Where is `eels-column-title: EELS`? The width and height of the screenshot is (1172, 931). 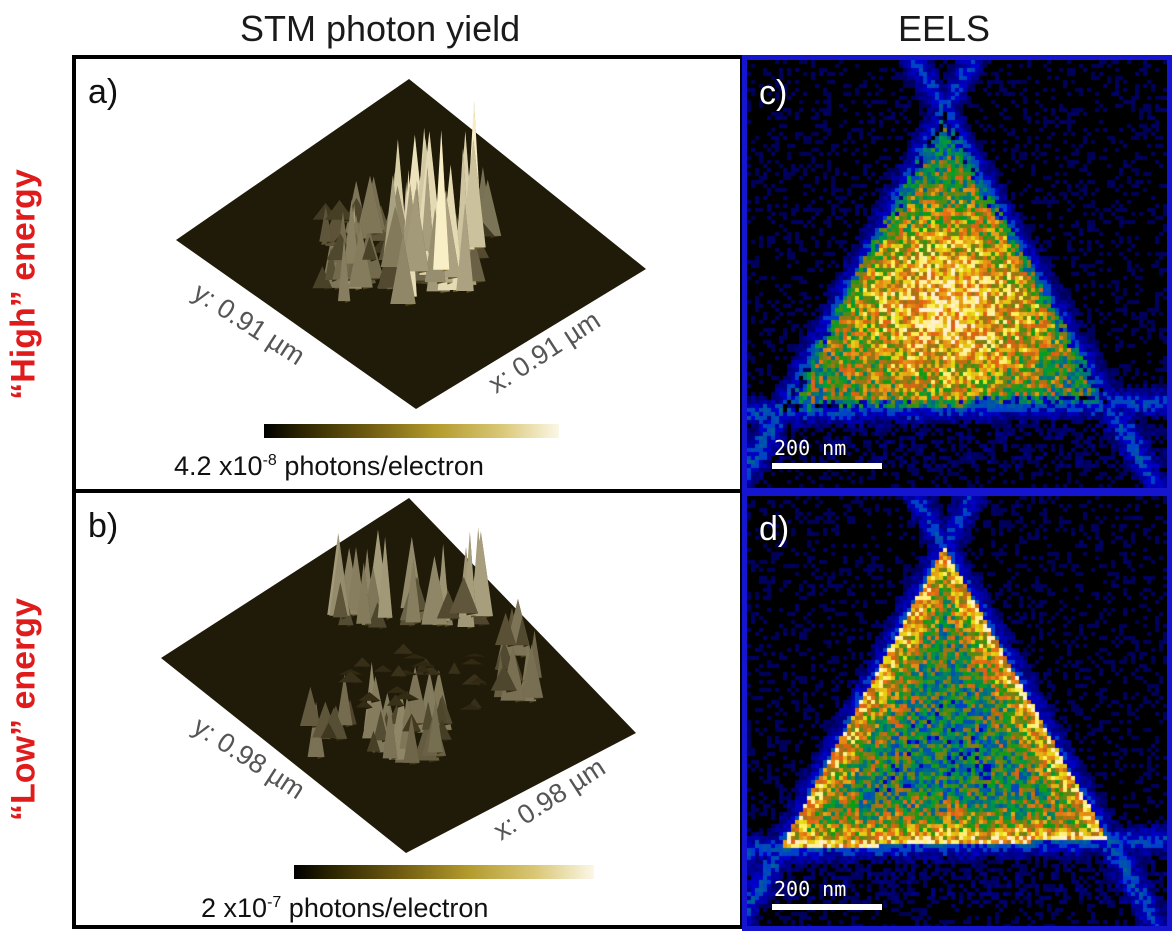
eels-column-title: EELS is located at coordinates (944, 28).